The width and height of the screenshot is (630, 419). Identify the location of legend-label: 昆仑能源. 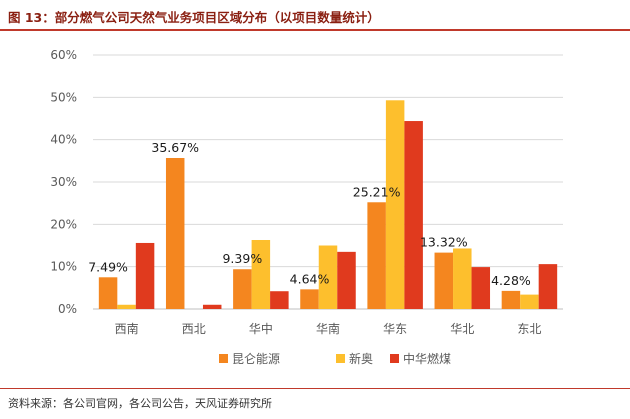
(256, 359).